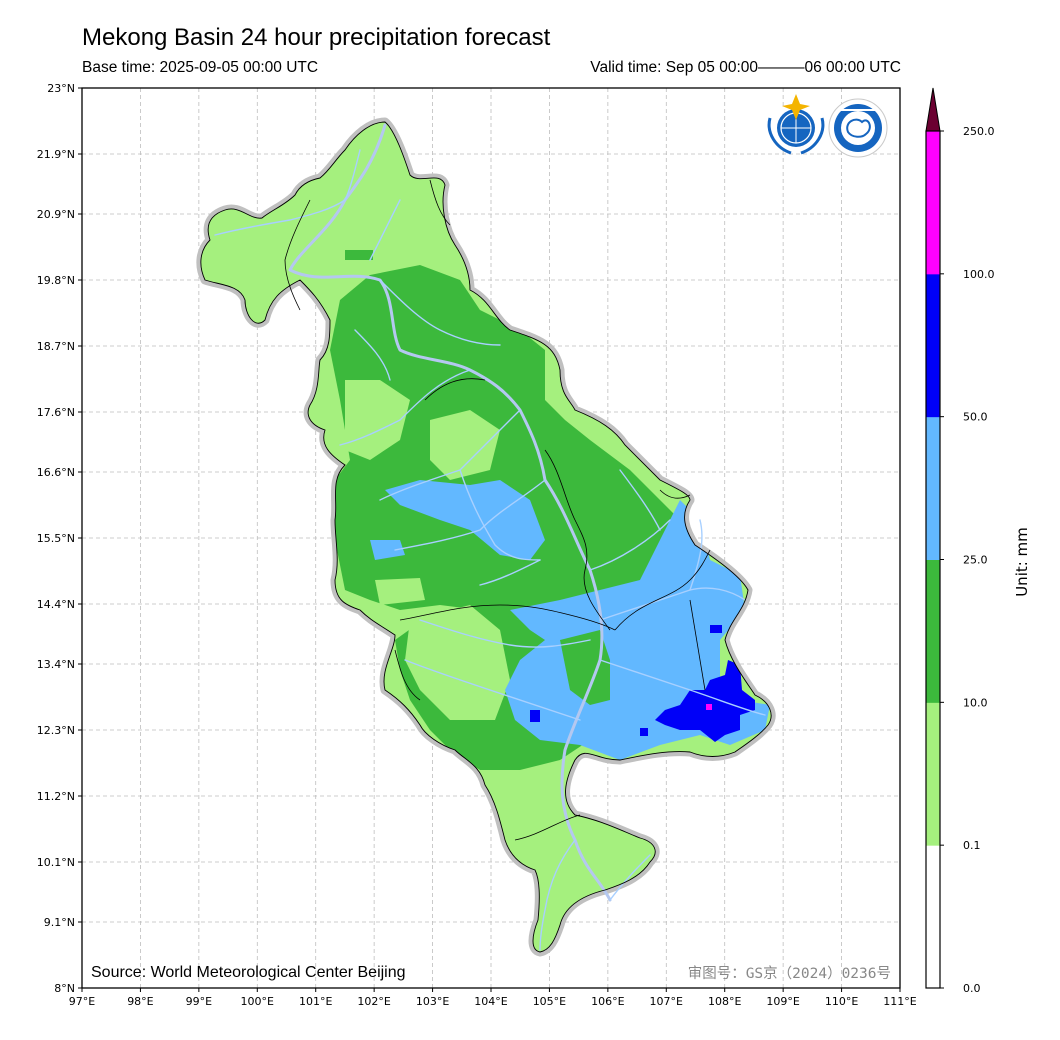 This screenshot has width=1060, height=1040. I want to click on precip-zone-lightblue-center, so click(465, 520).